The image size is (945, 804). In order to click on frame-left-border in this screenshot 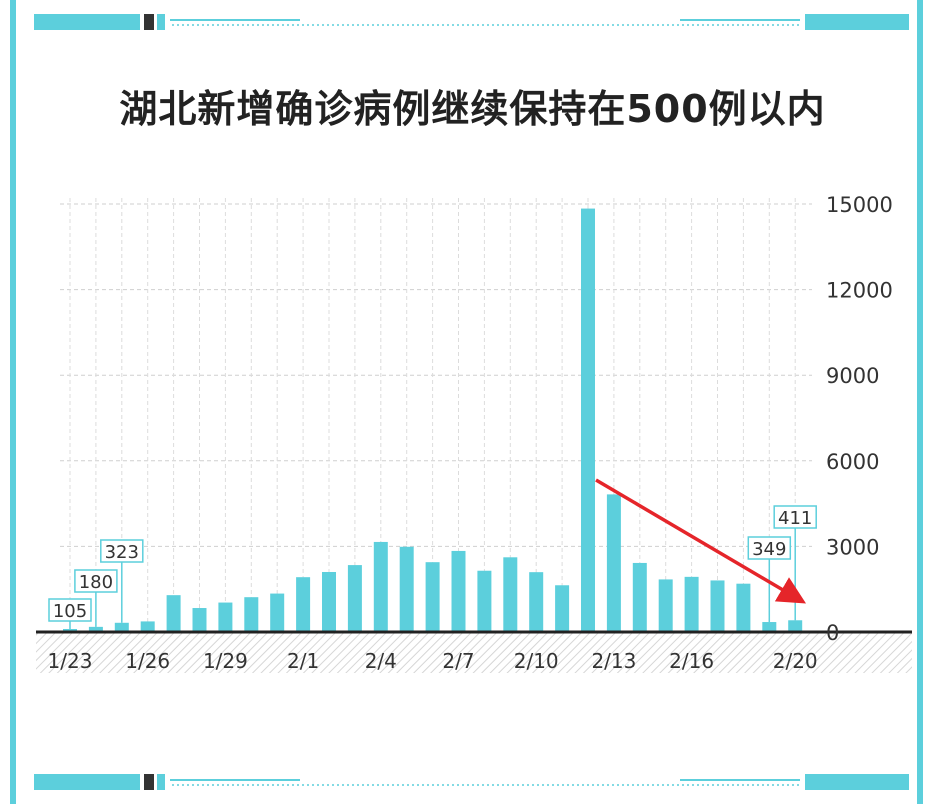, I will do `click(13, 402)`.